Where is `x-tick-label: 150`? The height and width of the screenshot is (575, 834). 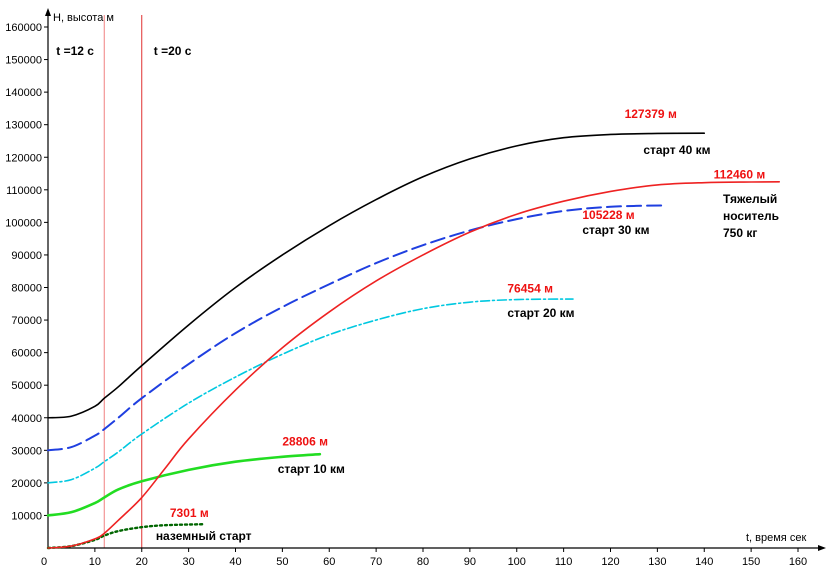
x-tick-label: 150 is located at coordinates (751, 562).